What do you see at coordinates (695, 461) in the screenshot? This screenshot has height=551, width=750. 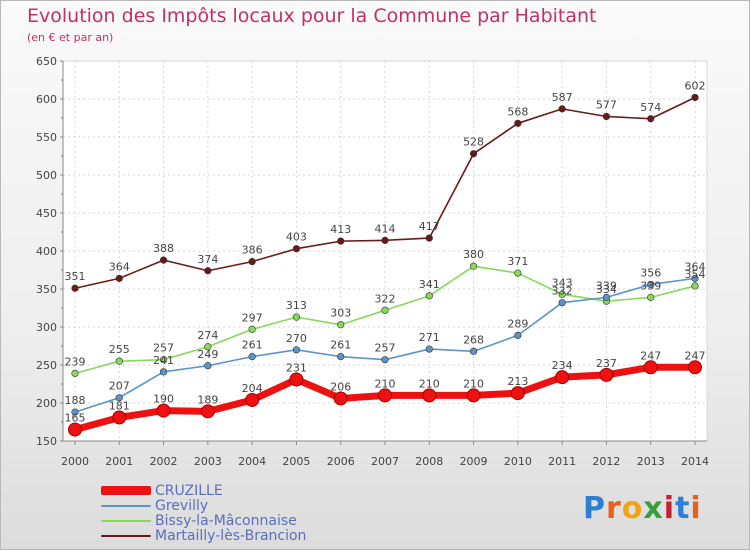 I see `x-tick-label: 2014` at bounding box center [695, 461].